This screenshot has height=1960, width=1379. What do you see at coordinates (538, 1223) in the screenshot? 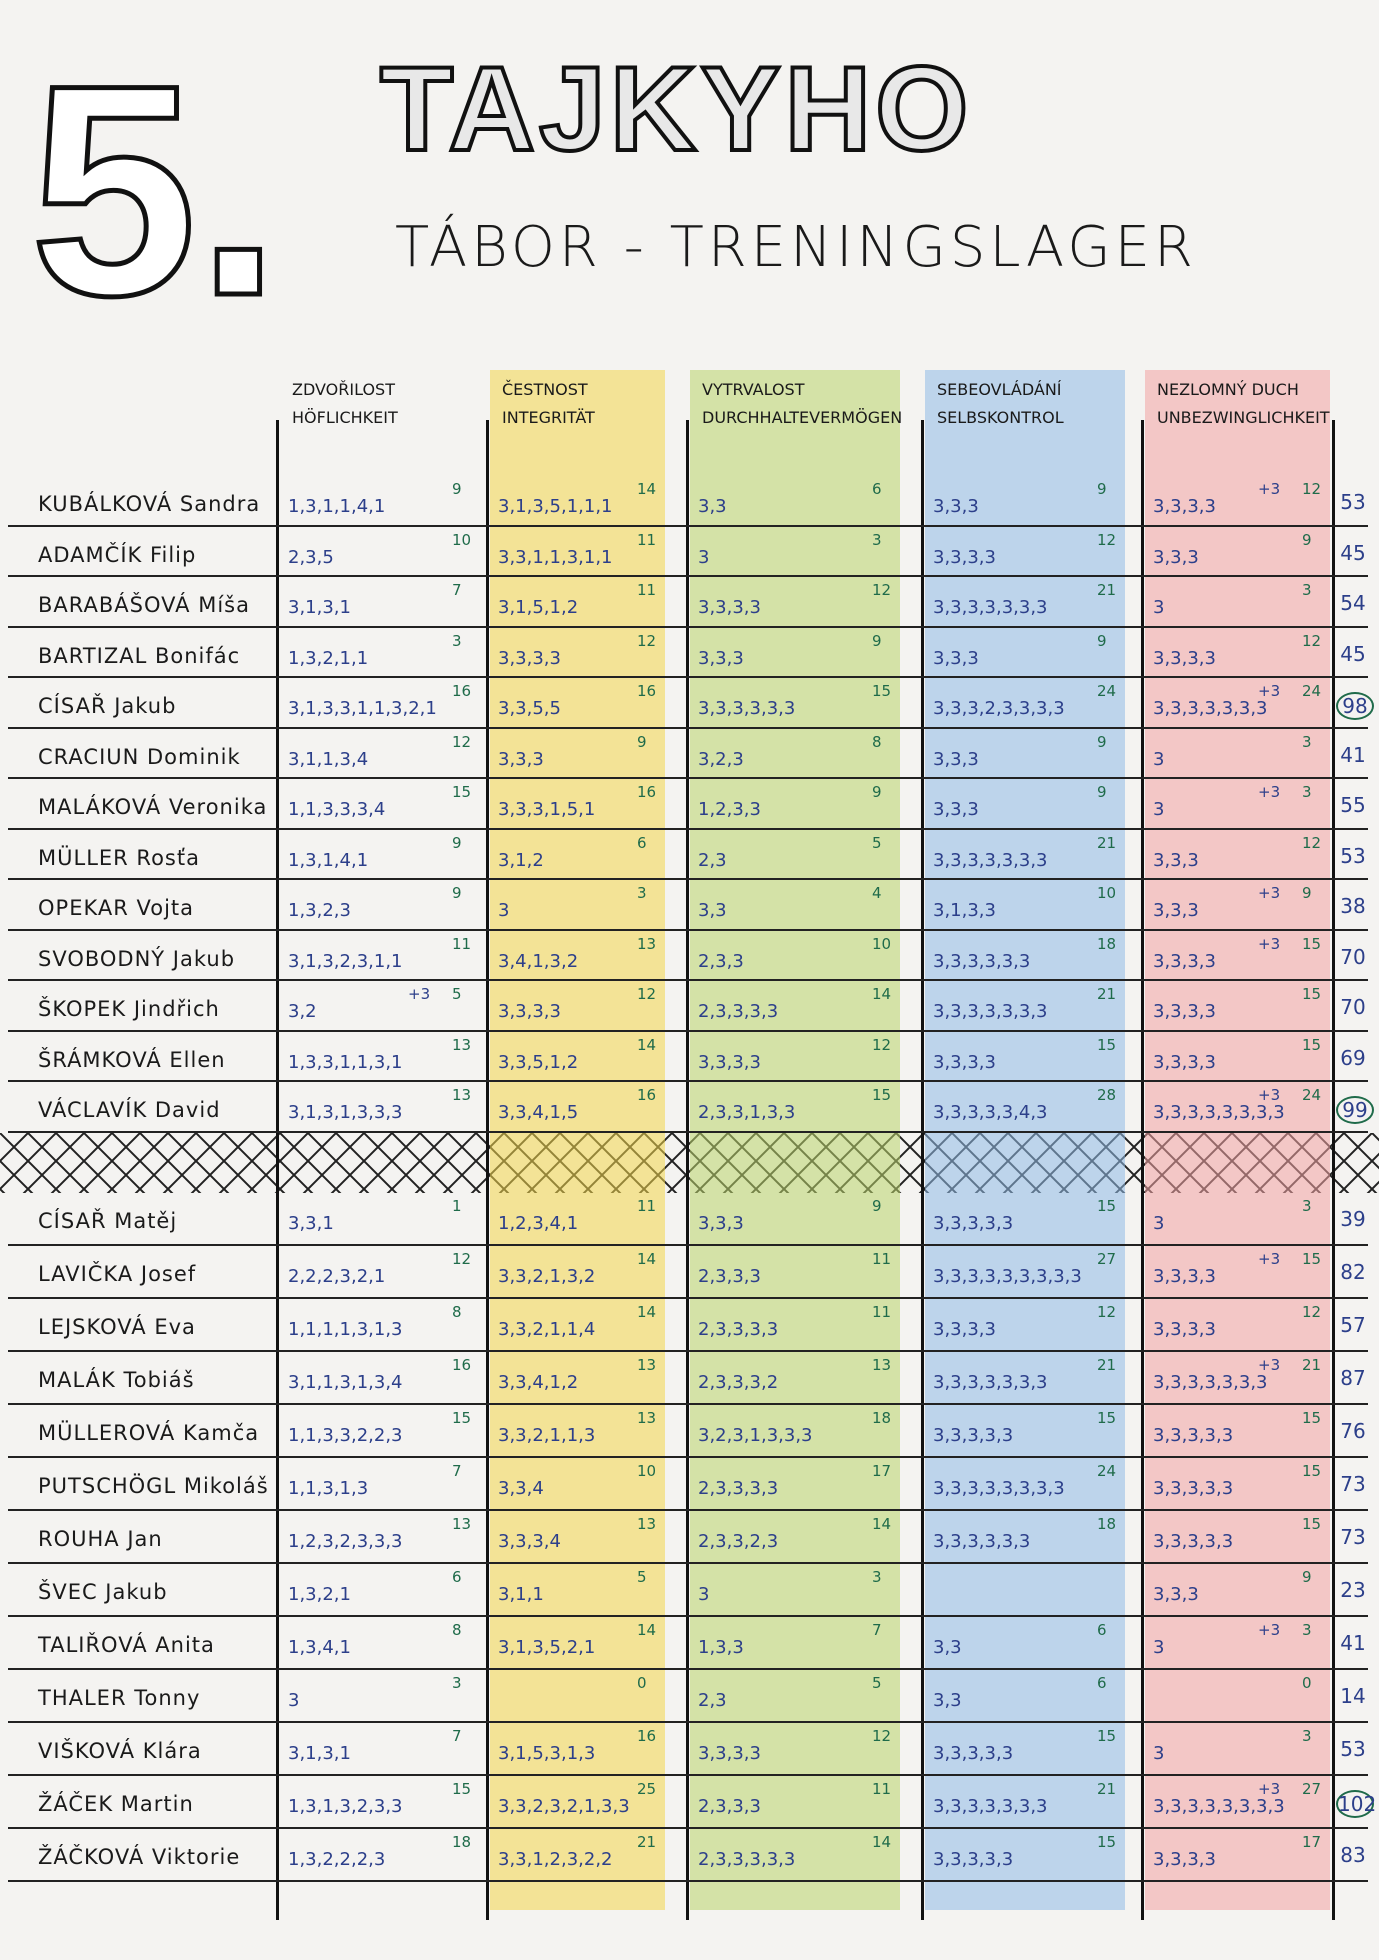
I see `score-tally: 1,2,3,4,1` at bounding box center [538, 1223].